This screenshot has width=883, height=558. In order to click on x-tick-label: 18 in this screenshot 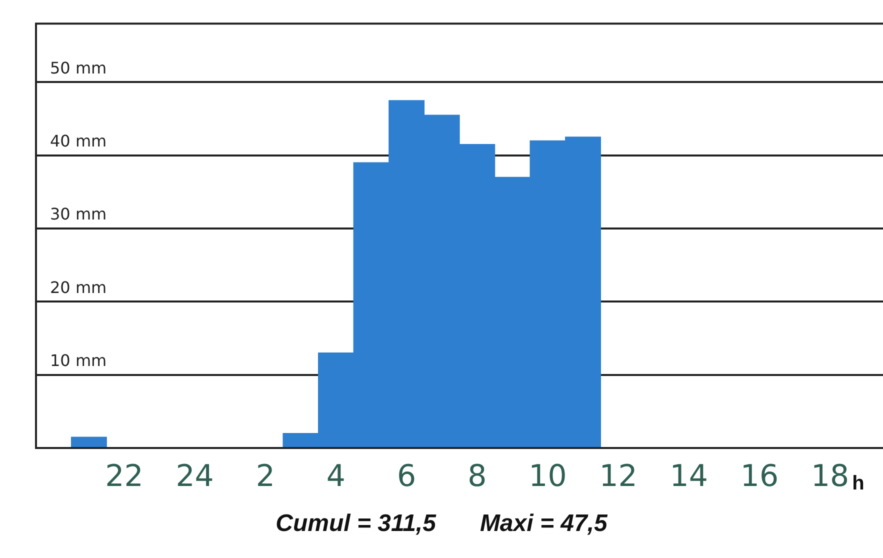, I will do `click(830, 476)`.